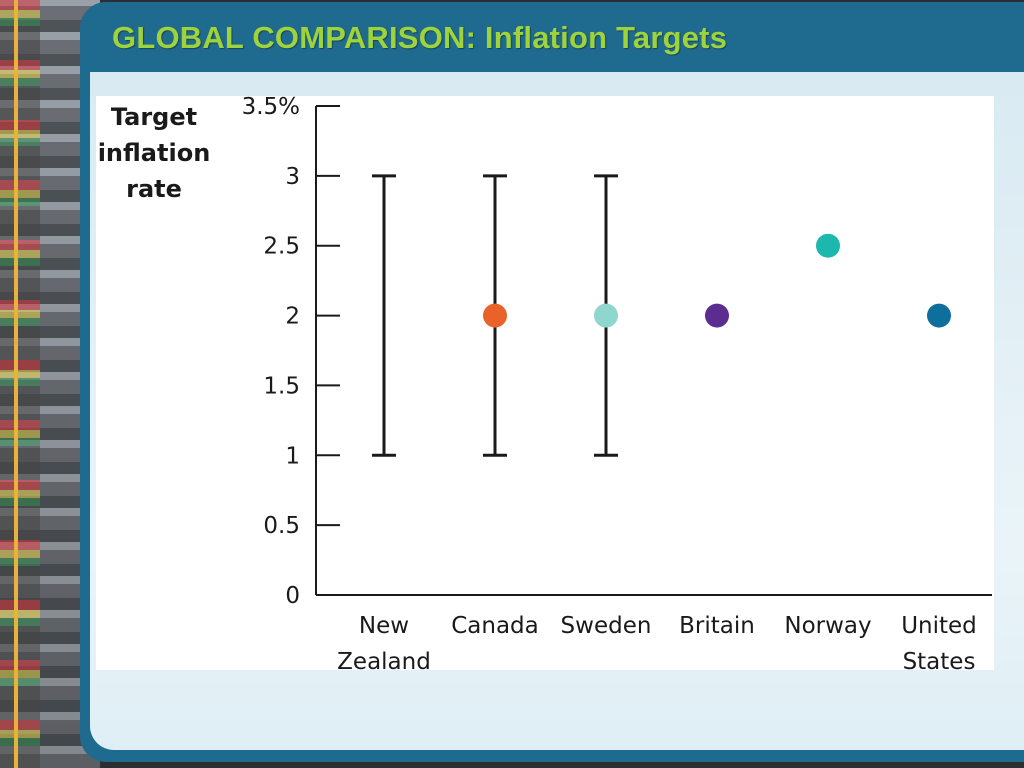 Image resolution: width=1024 pixels, height=768 pixels. Describe the element at coordinates (292, 596) in the screenshot. I see `y-tick-label: 0` at that location.